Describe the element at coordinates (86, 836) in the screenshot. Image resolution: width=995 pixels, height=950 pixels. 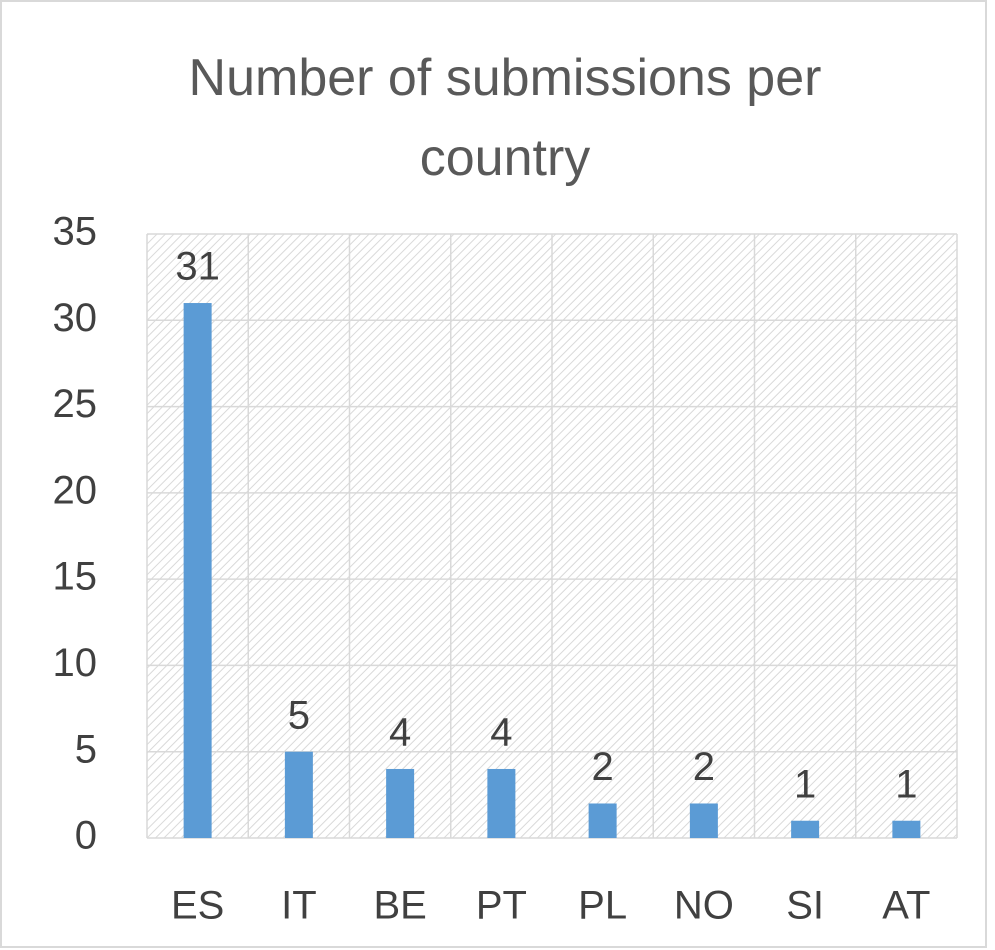
I see `y-tick-label: 0` at that location.